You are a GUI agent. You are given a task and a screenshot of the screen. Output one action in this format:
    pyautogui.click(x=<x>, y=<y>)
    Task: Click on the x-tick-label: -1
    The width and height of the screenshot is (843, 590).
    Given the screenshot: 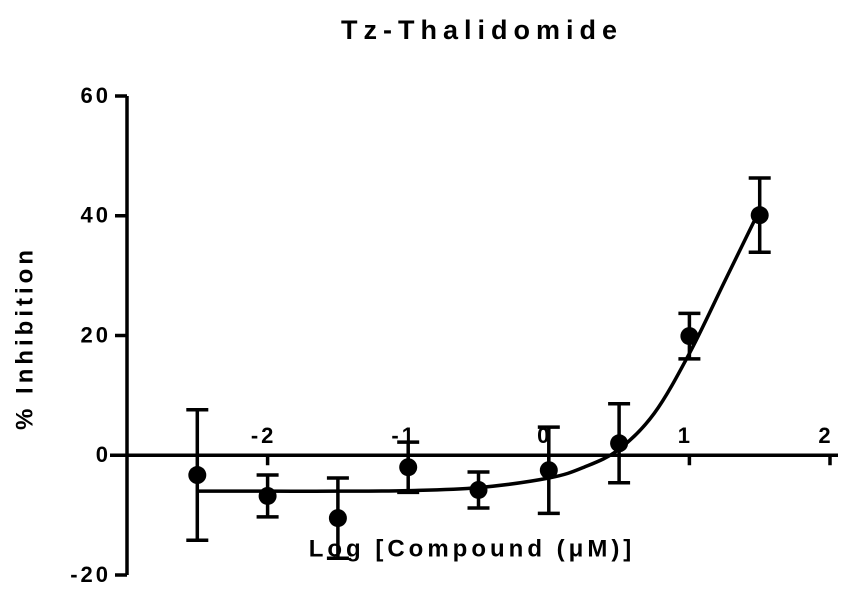 What is the action you would take?
    pyautogui.click(x=404, y=435)
    